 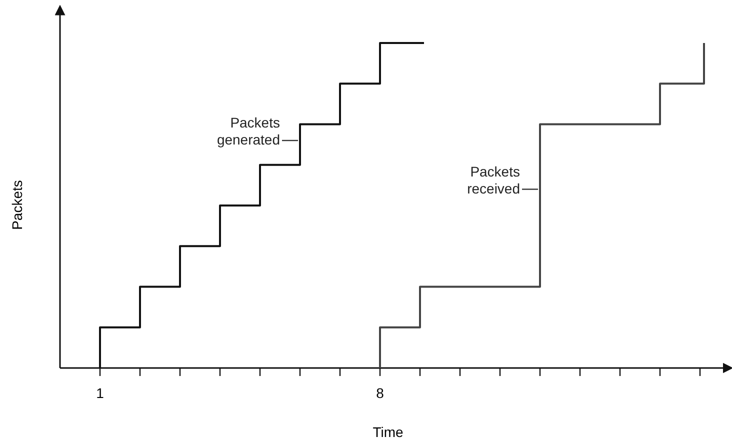 I want to click on x-axis-title: Time, so click(x=388, y=432).